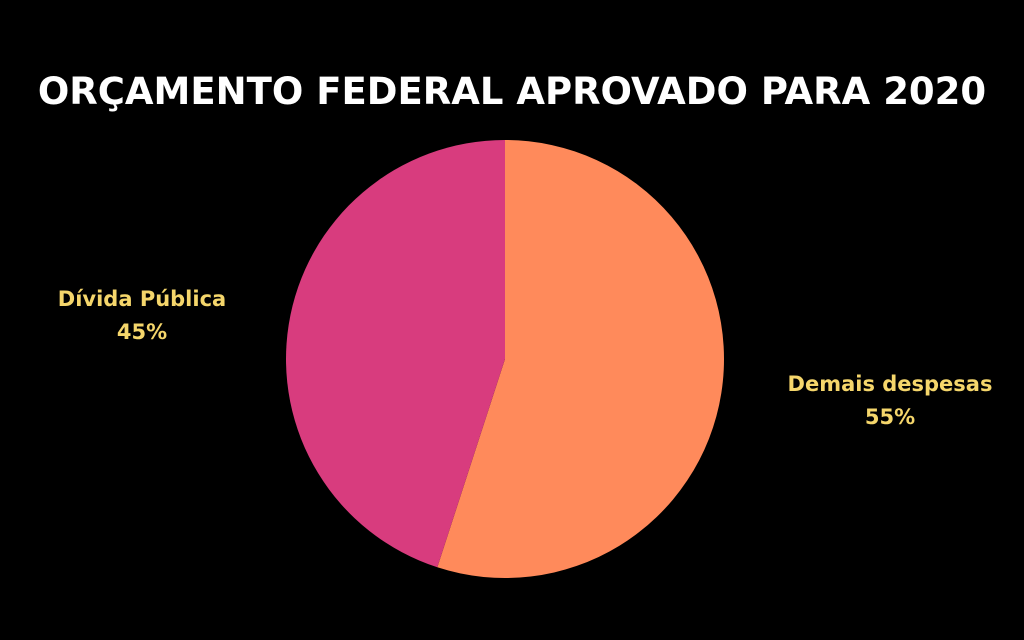  What do you see at coordinates (142, 299) in the screenshot?
I see `slice-name-label: Dívida Pública` at bounding box center [142, 299].